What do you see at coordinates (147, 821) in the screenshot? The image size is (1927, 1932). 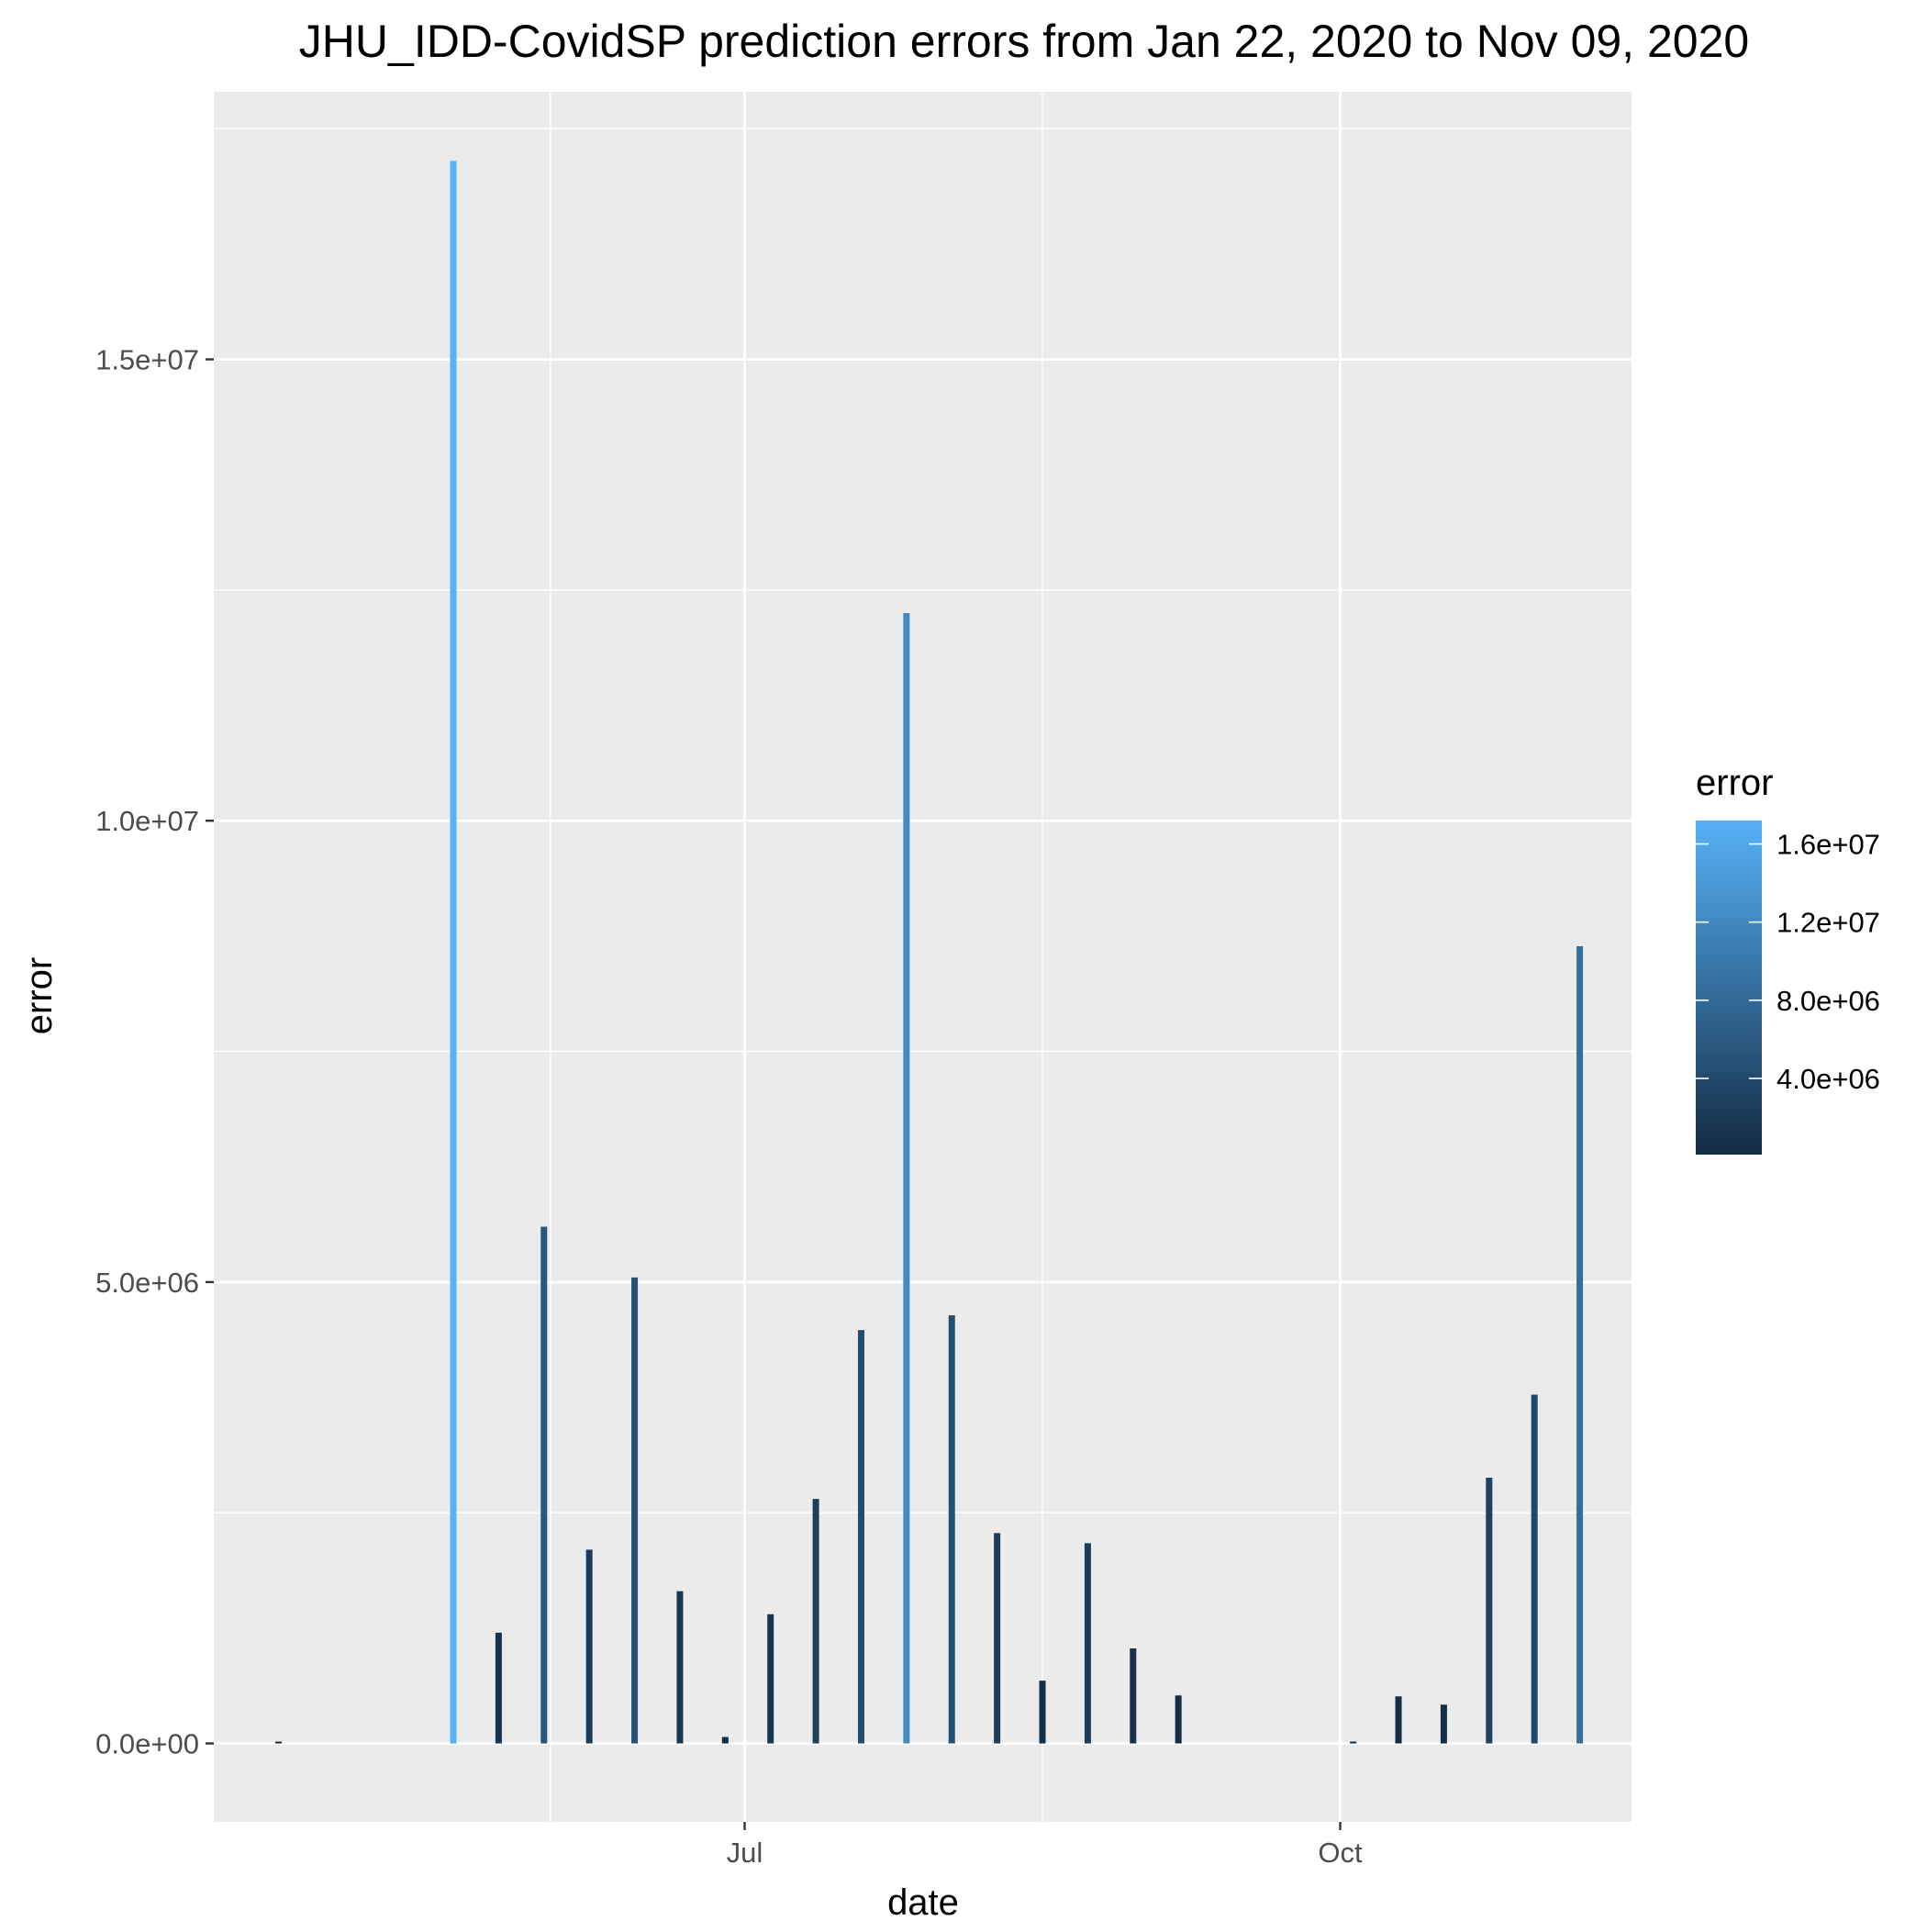 I see `y-tick-label: 1.0e+07` at bounding box center [147, 821].